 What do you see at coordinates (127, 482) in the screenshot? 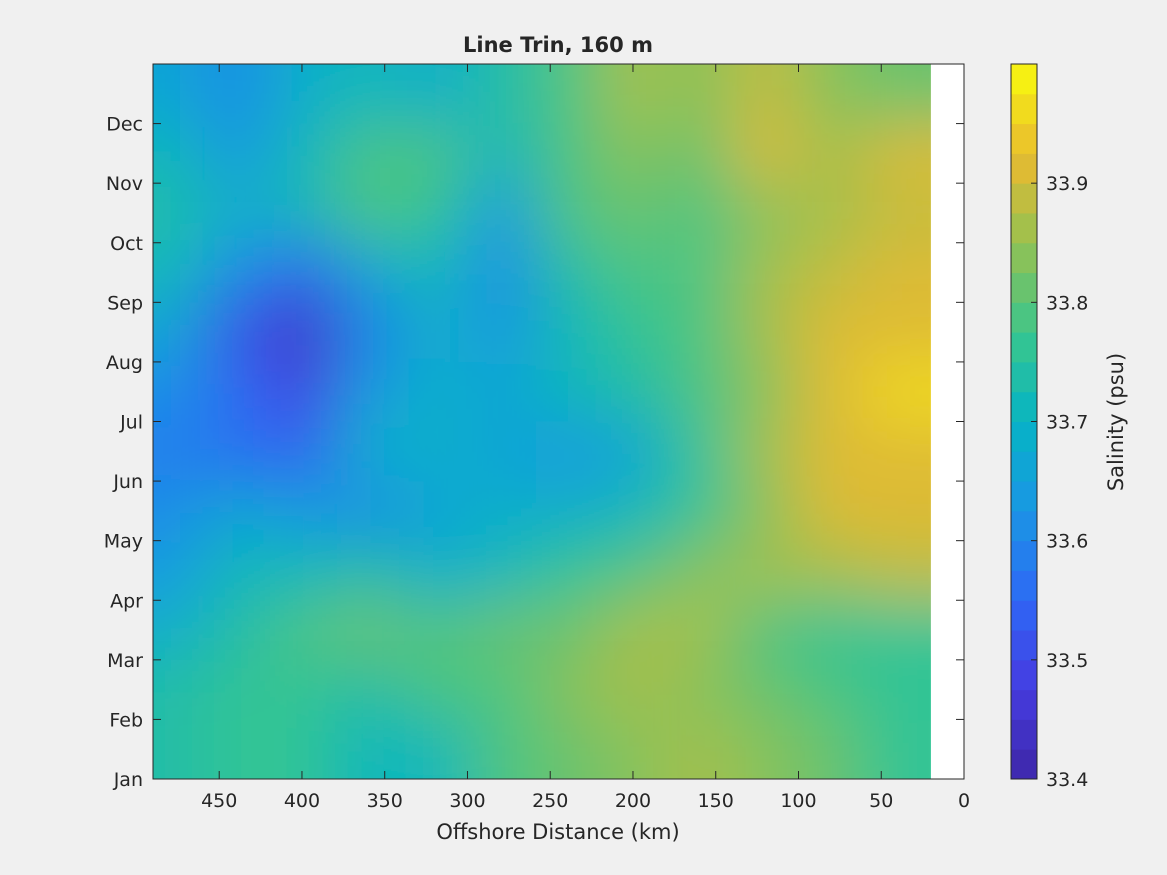
I see `y-tick-label: Jun` at bounding box center [127, 482].